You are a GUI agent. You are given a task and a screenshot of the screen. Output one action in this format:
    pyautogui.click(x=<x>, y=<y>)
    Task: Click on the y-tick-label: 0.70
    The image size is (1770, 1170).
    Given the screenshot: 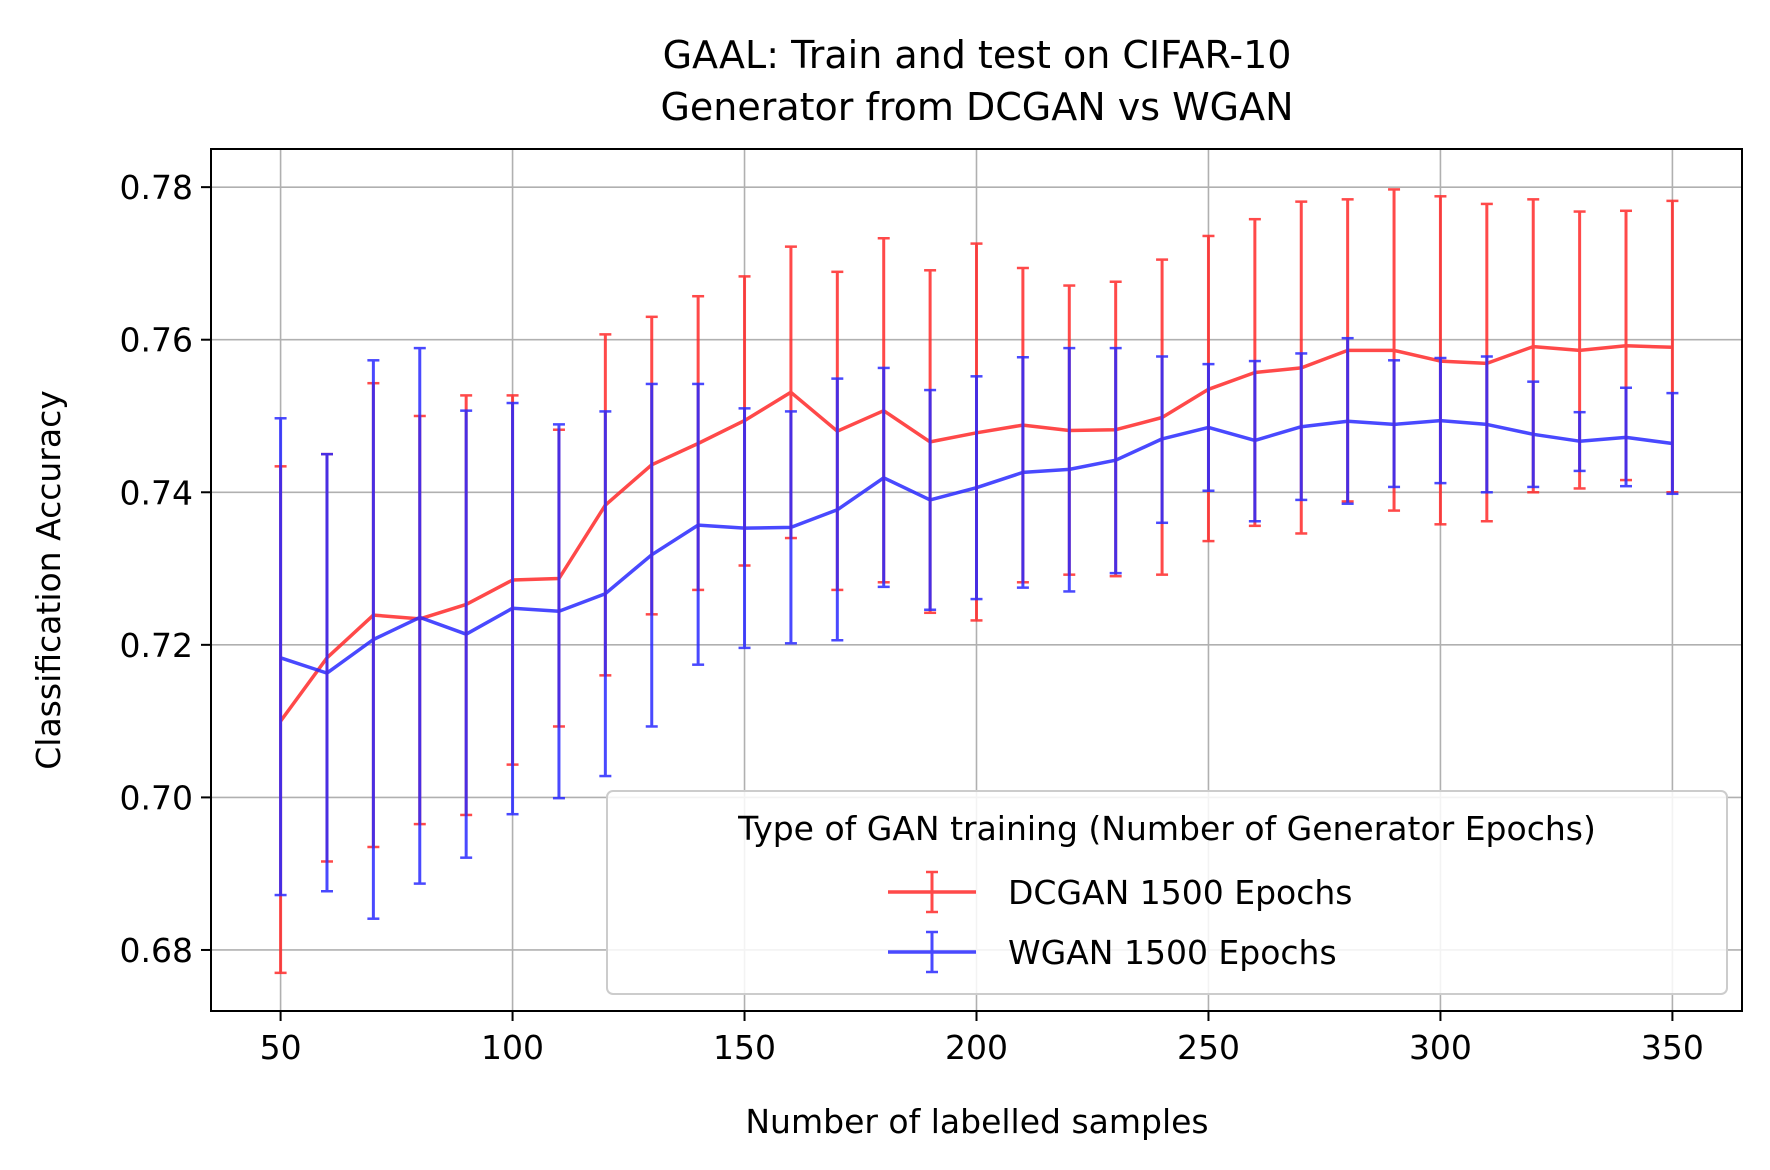 What is the action you would take?
    pyautogui.click(x=156, y=797)
    